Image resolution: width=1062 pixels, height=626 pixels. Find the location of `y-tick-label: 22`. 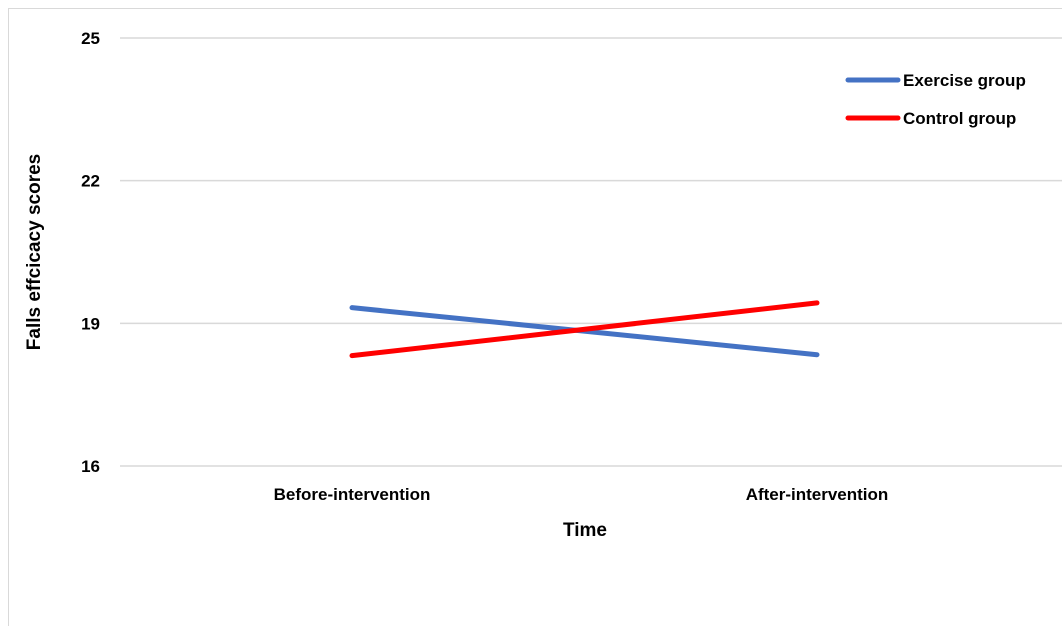

y-tick-label: 22 is located at coordinates (90, 181).